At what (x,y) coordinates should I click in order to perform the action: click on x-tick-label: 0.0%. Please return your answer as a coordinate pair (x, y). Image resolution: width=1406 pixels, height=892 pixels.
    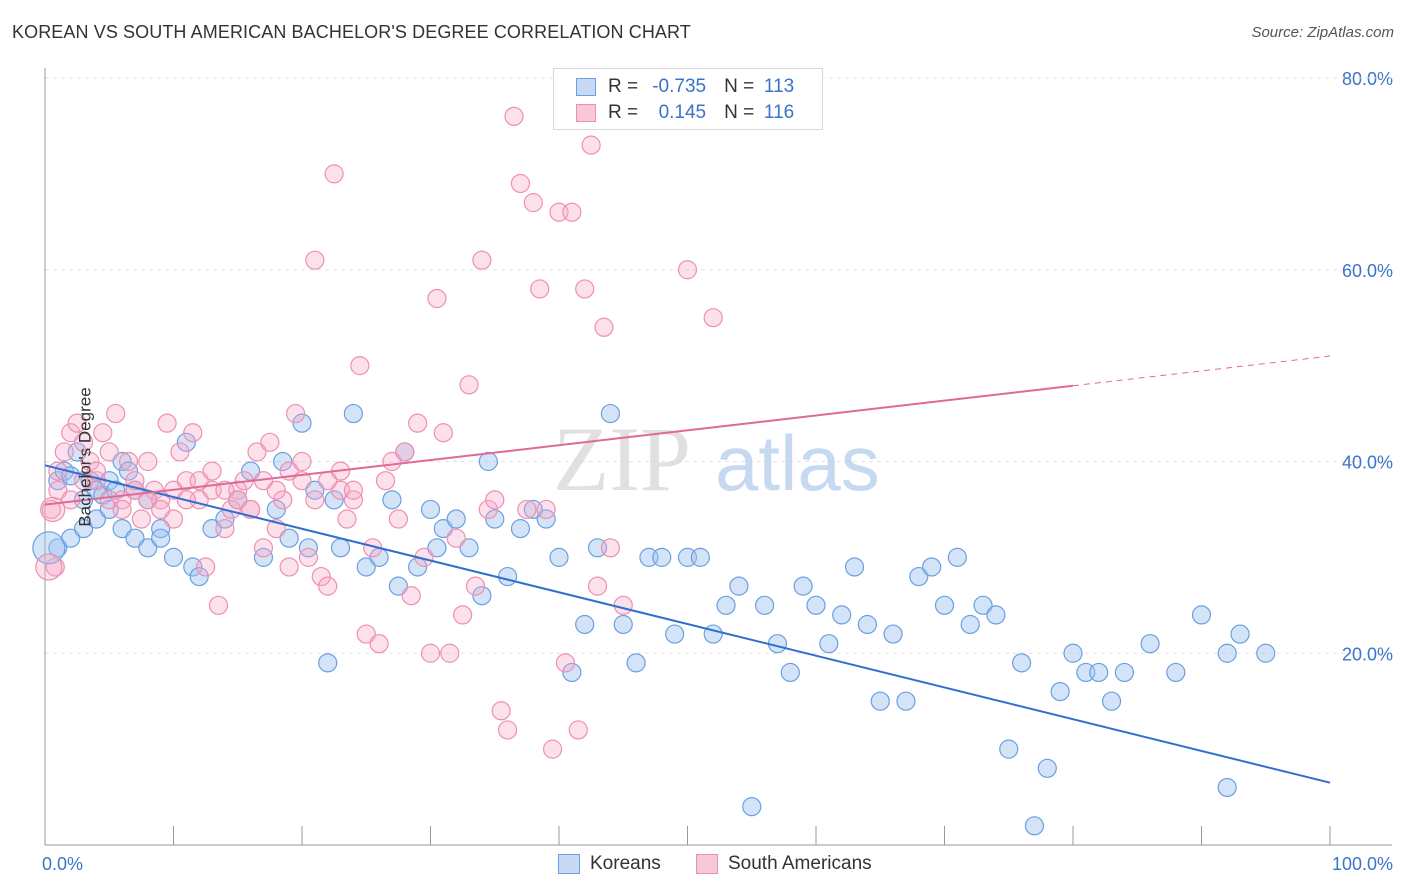
    Looking at the image, I should click on (62, 864).